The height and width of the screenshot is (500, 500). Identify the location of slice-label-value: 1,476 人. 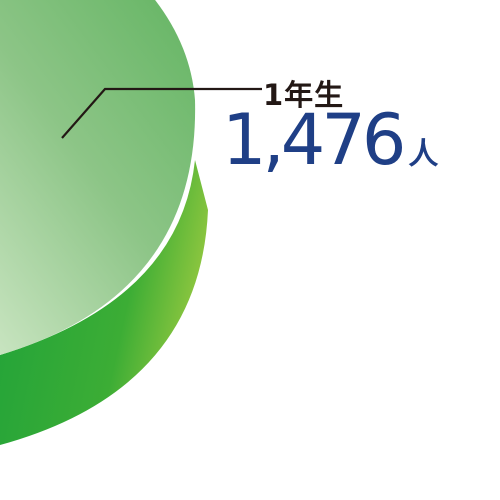
(330, 140).